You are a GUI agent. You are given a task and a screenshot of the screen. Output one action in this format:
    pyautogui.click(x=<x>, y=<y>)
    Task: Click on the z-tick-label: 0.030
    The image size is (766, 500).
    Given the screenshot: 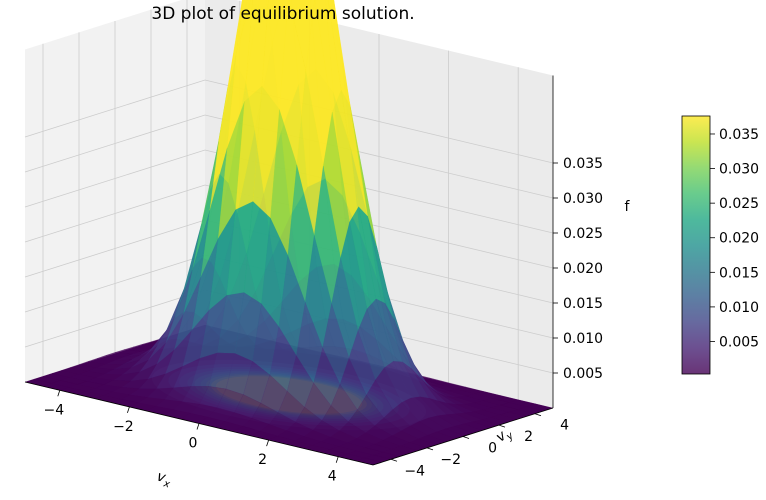 What is the action you would take?
    pyautogui.click(x=583, y=199)
    